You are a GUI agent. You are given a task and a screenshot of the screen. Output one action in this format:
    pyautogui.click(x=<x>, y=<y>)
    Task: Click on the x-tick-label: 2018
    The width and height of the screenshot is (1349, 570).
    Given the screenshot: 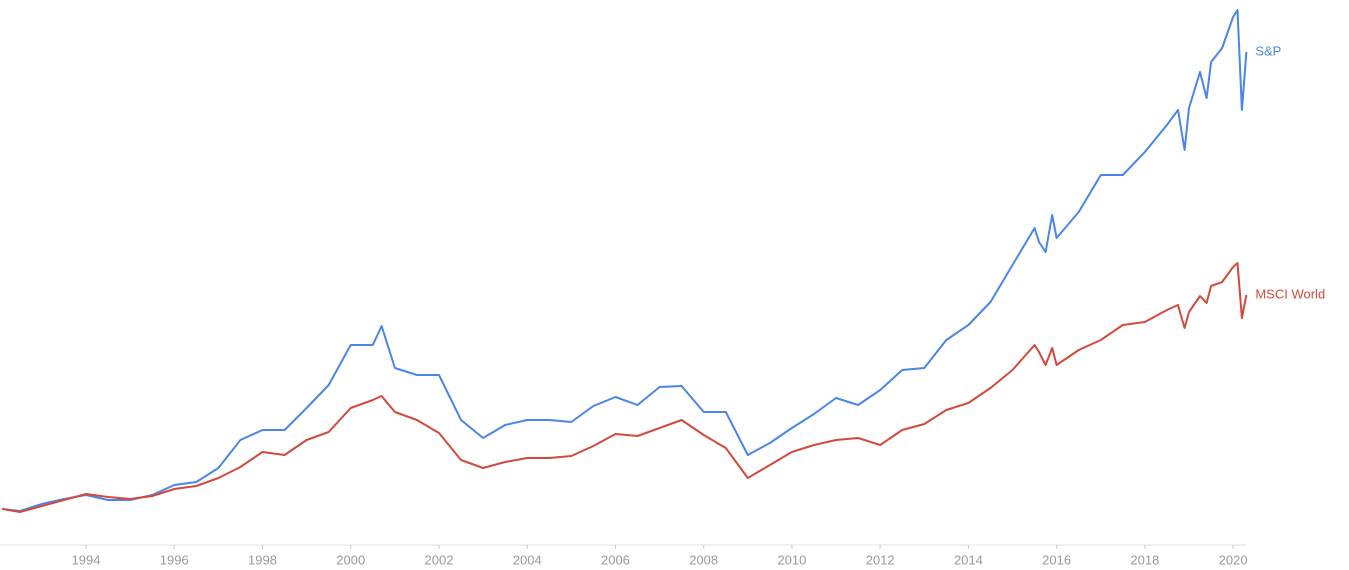 What is the action you would take?
    pyautogui.click(x=1144, y=559)
    